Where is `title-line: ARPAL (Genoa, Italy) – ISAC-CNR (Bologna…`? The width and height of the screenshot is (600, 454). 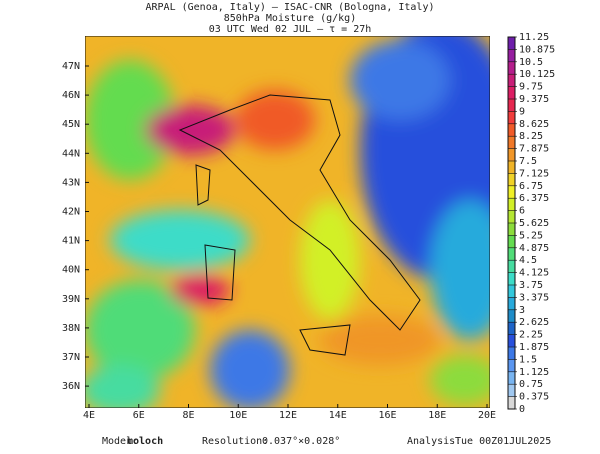 title-line: ARPAL (Genoa, Italy) – ISAC-CNR (Bologna… is located at coordinates (290, 7).